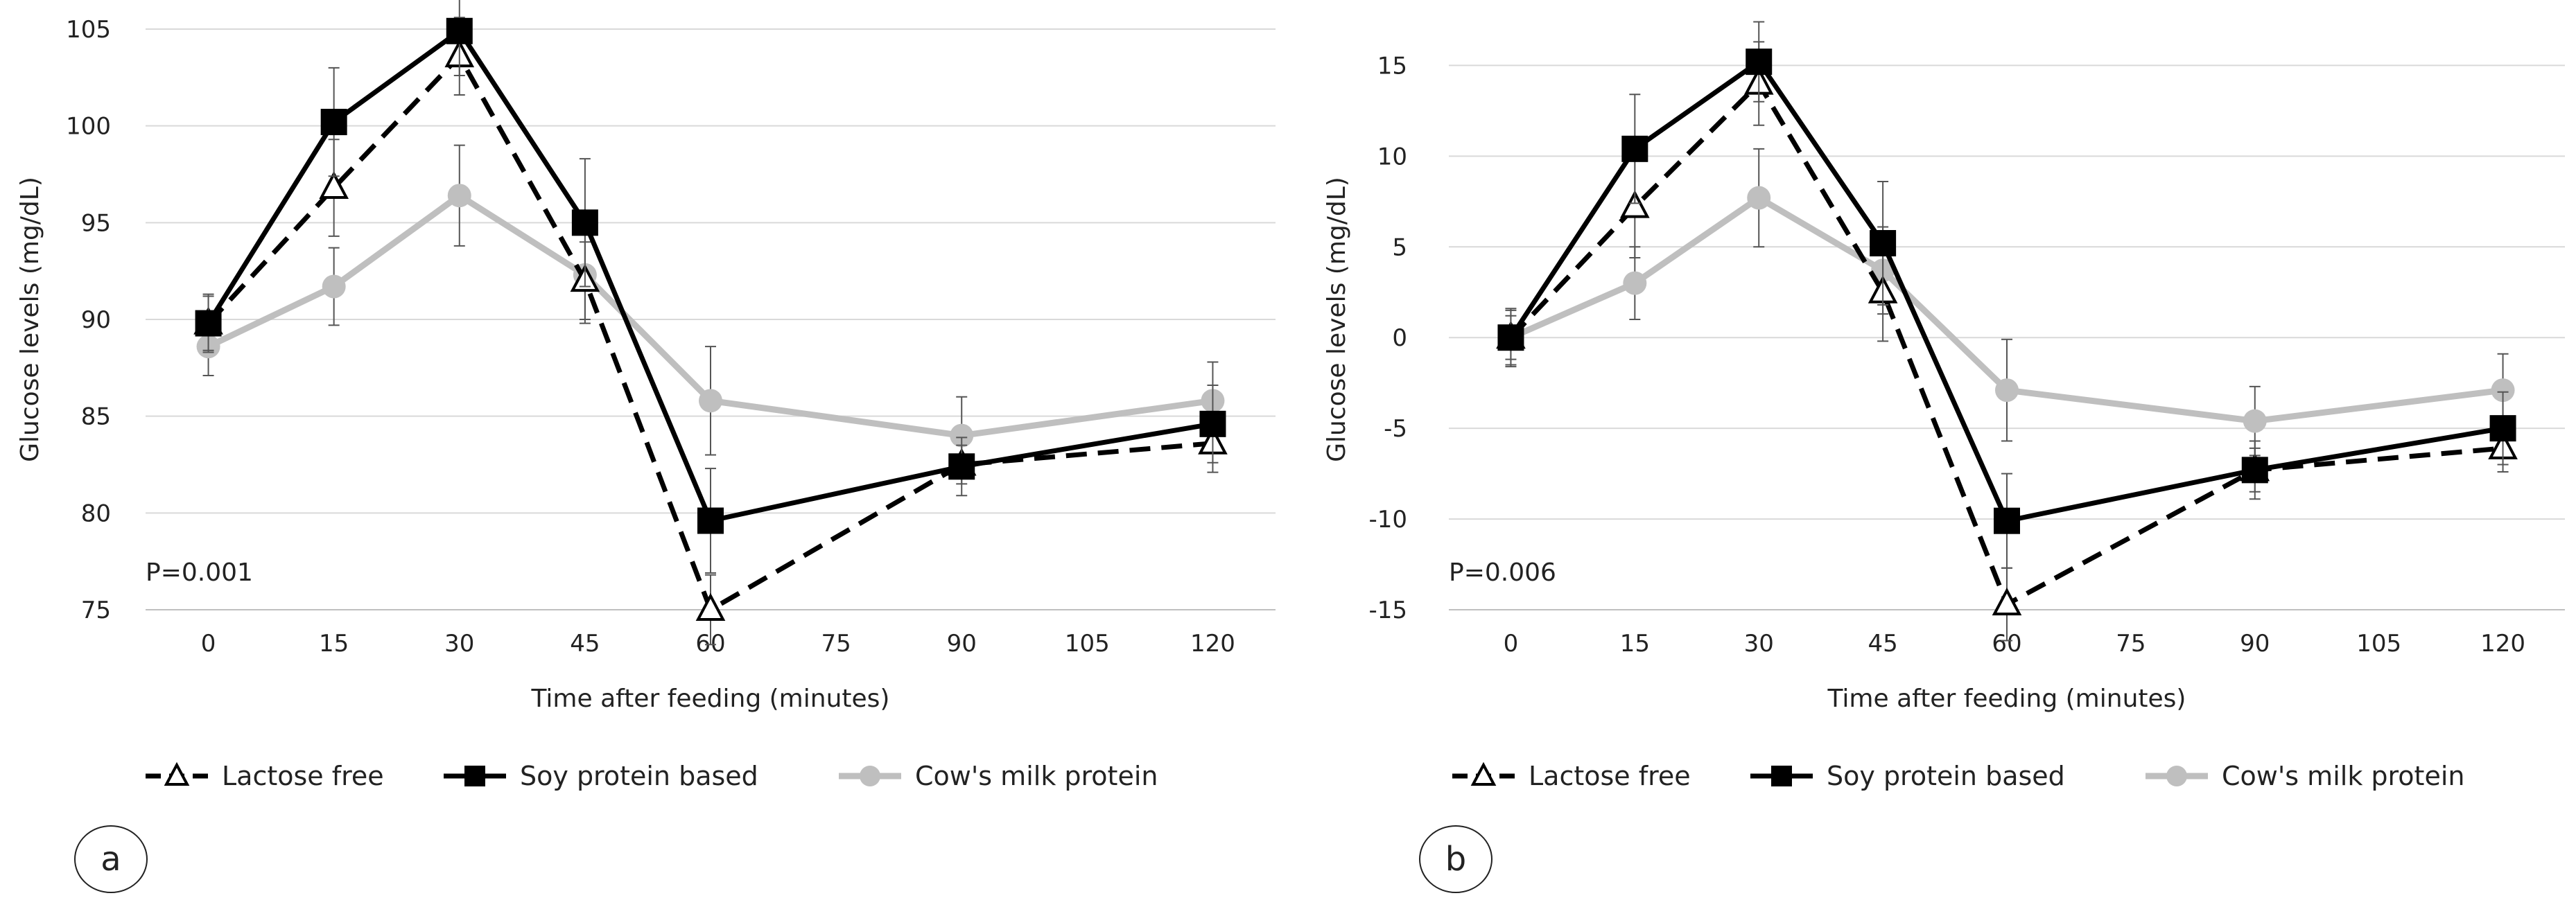 The width and height of the screenshot is (2576, 916). What do you see at coordinates (1392, 66) in the screenshot?
I see `y-tick-label: 15` at bounding box center [1392, 66].